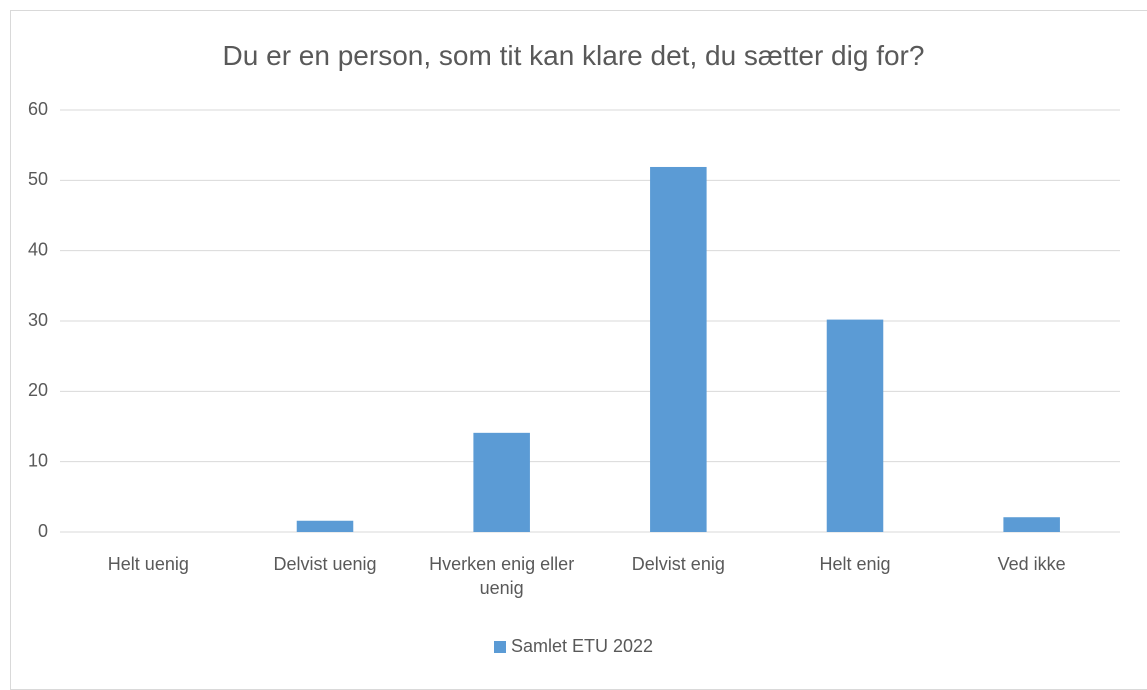 This screenshot has height=690, width=1147. What do you see at coordinates (38, 109) in the screenshot?
I see `y-tick-label: 60` at bounding box center [38, 109].